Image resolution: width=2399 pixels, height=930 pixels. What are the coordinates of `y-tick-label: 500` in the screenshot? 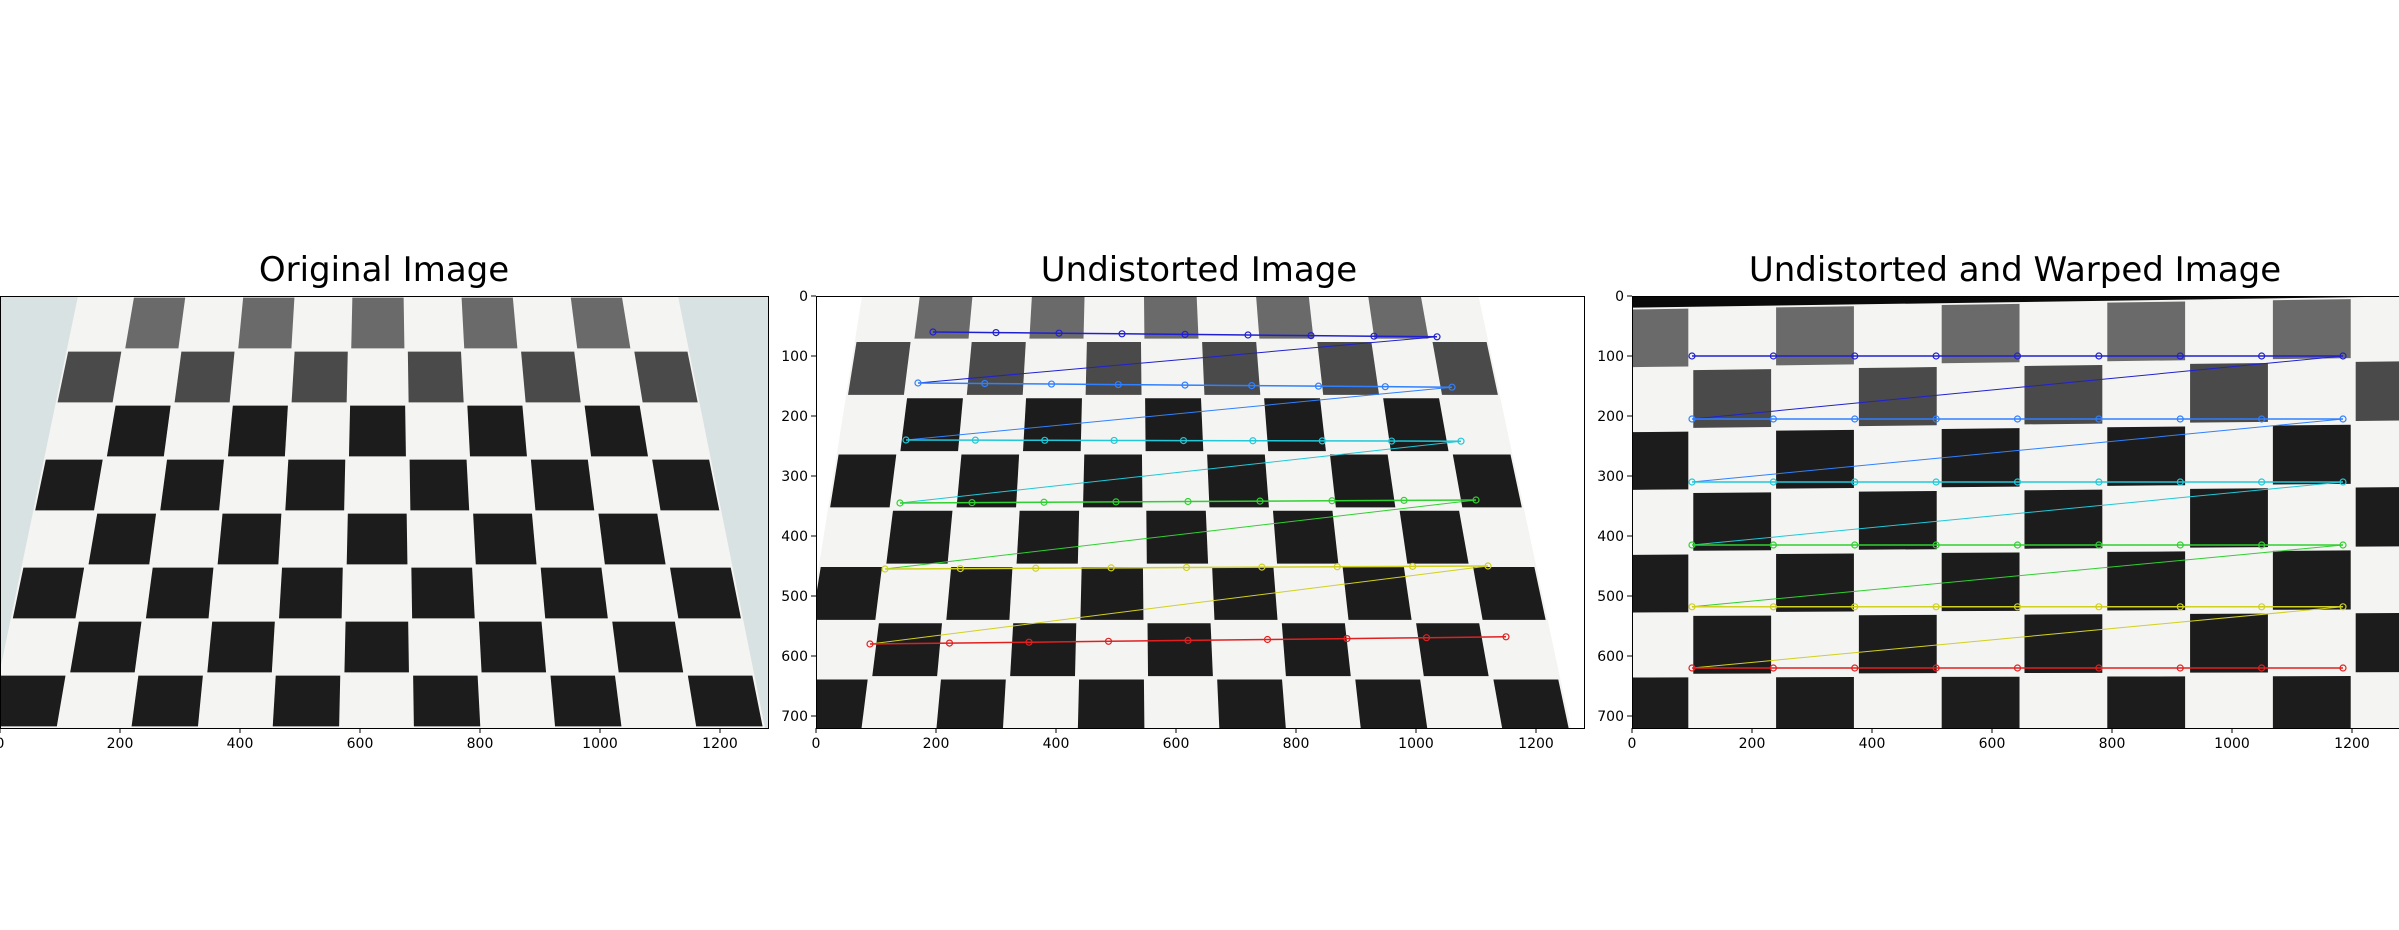 It's located at (794, 597).